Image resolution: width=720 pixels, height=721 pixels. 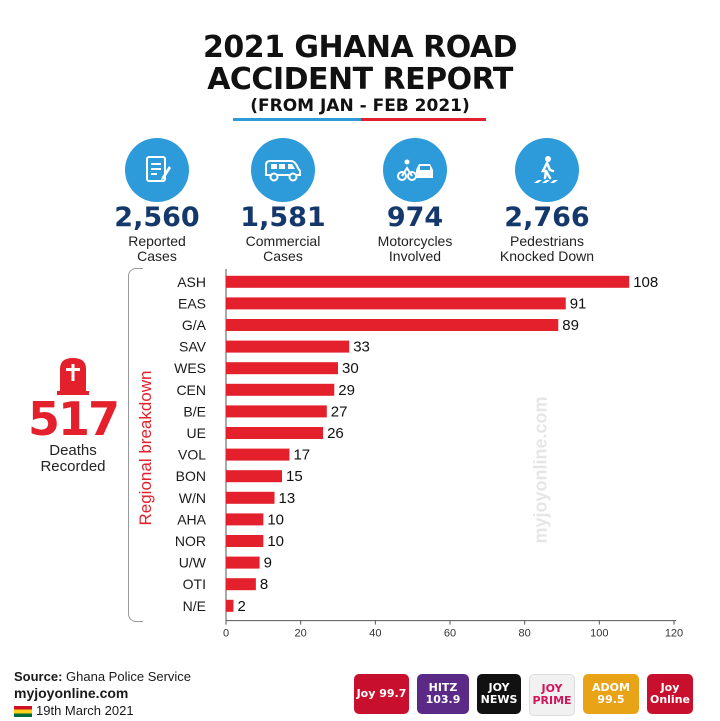 I want to click on stat-label: Commercial, so click(x=283, y=241).